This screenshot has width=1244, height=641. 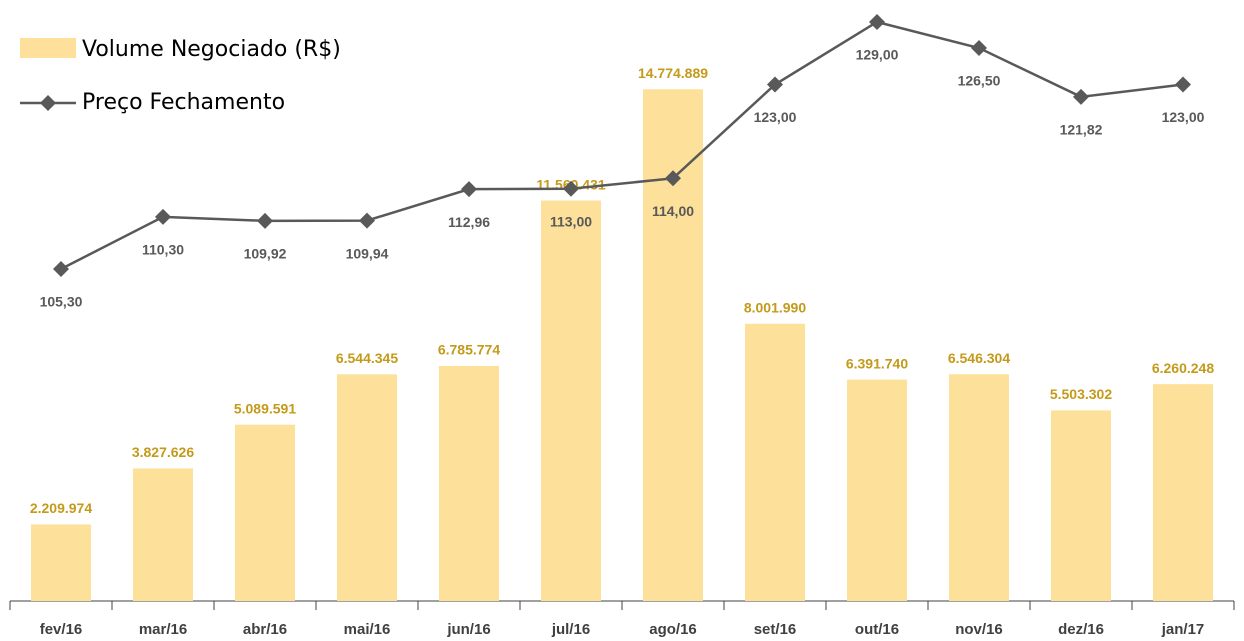 I want to click on x-tick-label: mai/16, so click(x=367, y=629).